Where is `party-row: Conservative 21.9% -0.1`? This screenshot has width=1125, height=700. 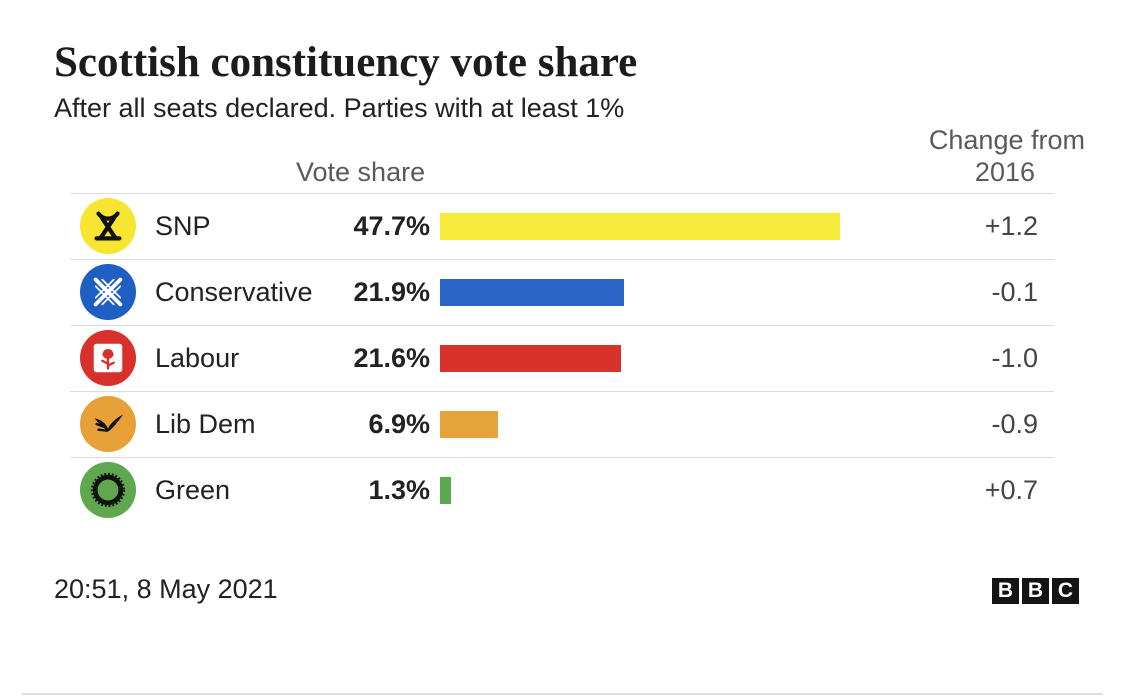 party-row: Conservative 21.9% -0.1 is located at coordinates (562, 293).